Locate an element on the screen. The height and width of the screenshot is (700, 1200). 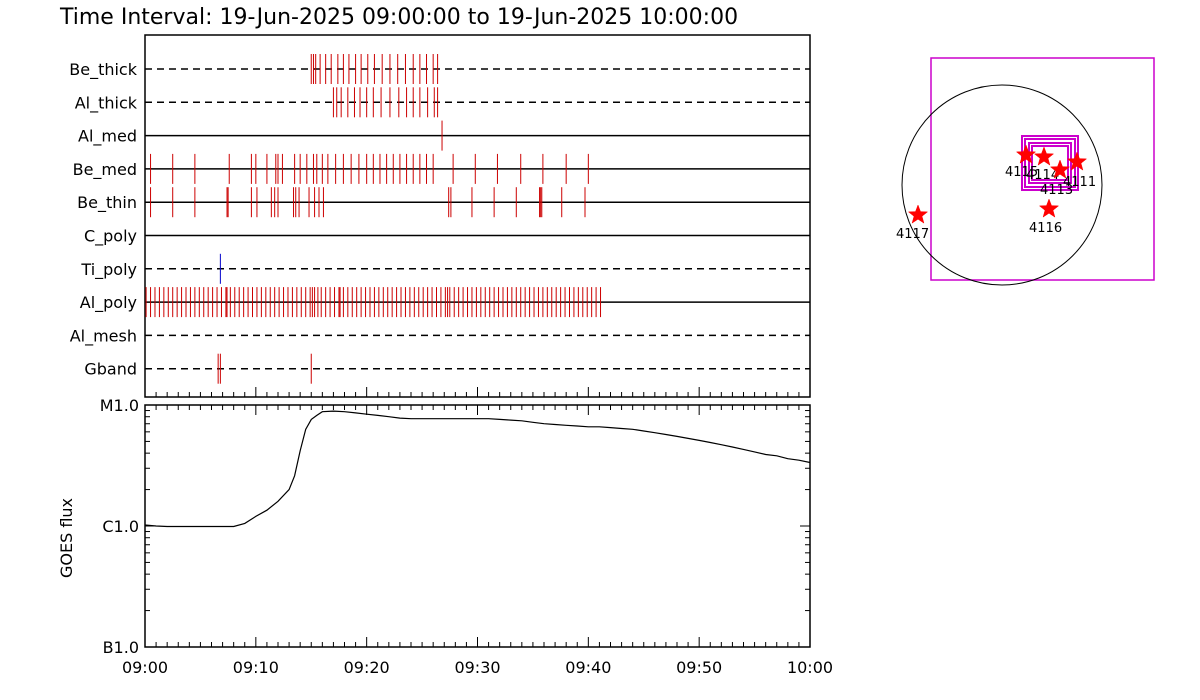
row-label: Al_mesh is located at coordinates (103, 336).